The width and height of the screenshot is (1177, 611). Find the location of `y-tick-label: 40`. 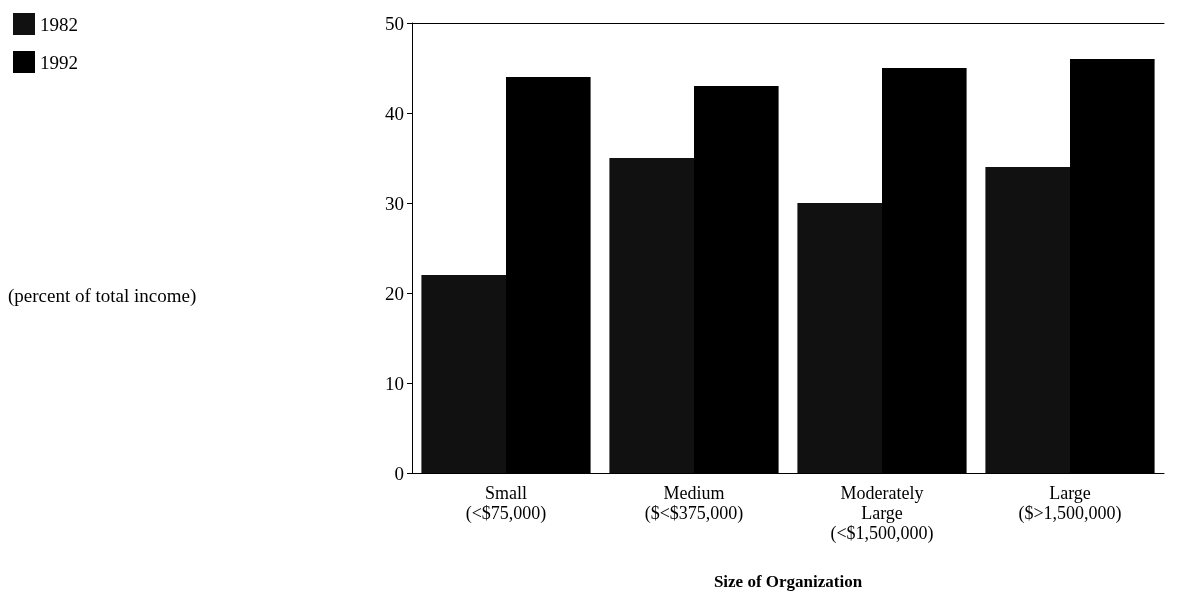

y-tick-label: 40 is located at coordinates (394, 113).